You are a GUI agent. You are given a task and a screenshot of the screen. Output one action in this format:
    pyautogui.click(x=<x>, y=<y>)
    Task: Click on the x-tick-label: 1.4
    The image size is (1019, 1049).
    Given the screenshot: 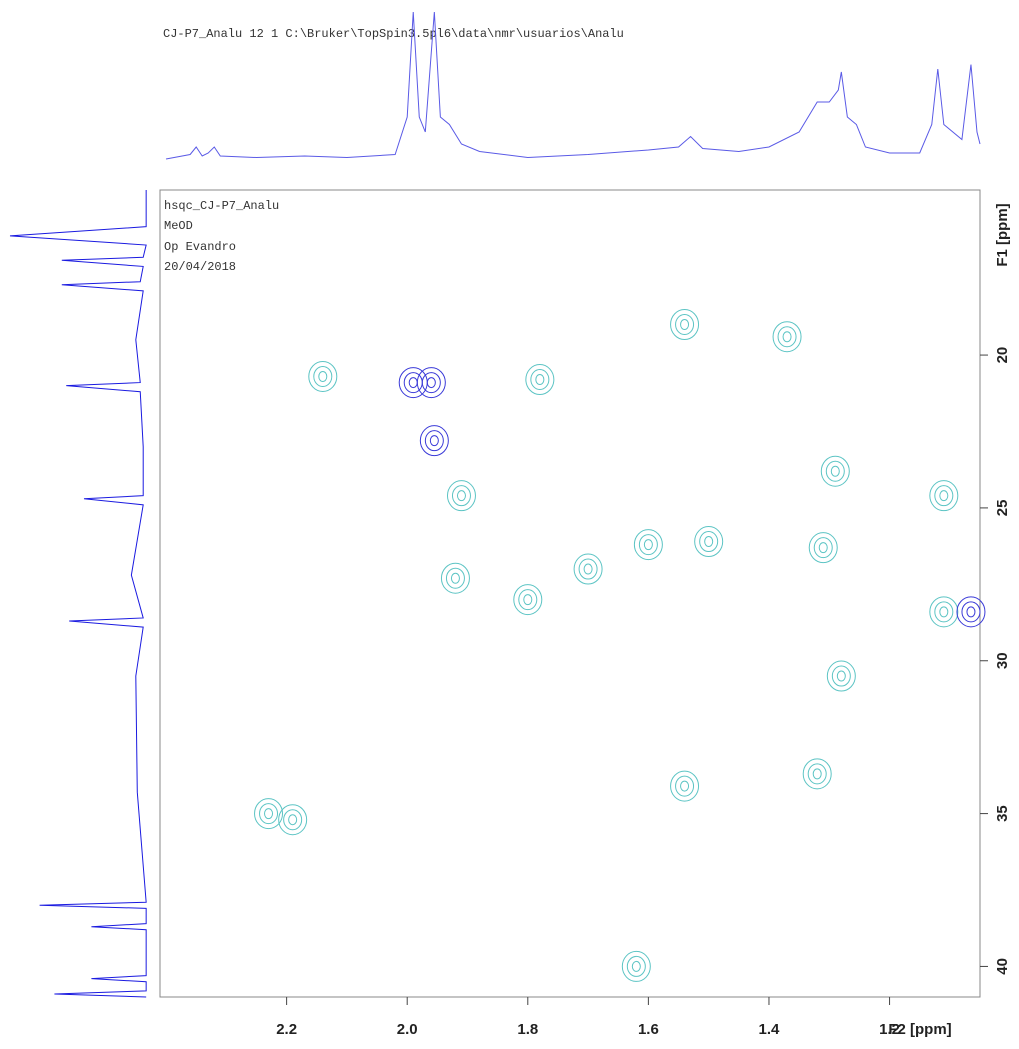 What is the action you would take?
    pyautogui.click(x=770, y=1029)
    